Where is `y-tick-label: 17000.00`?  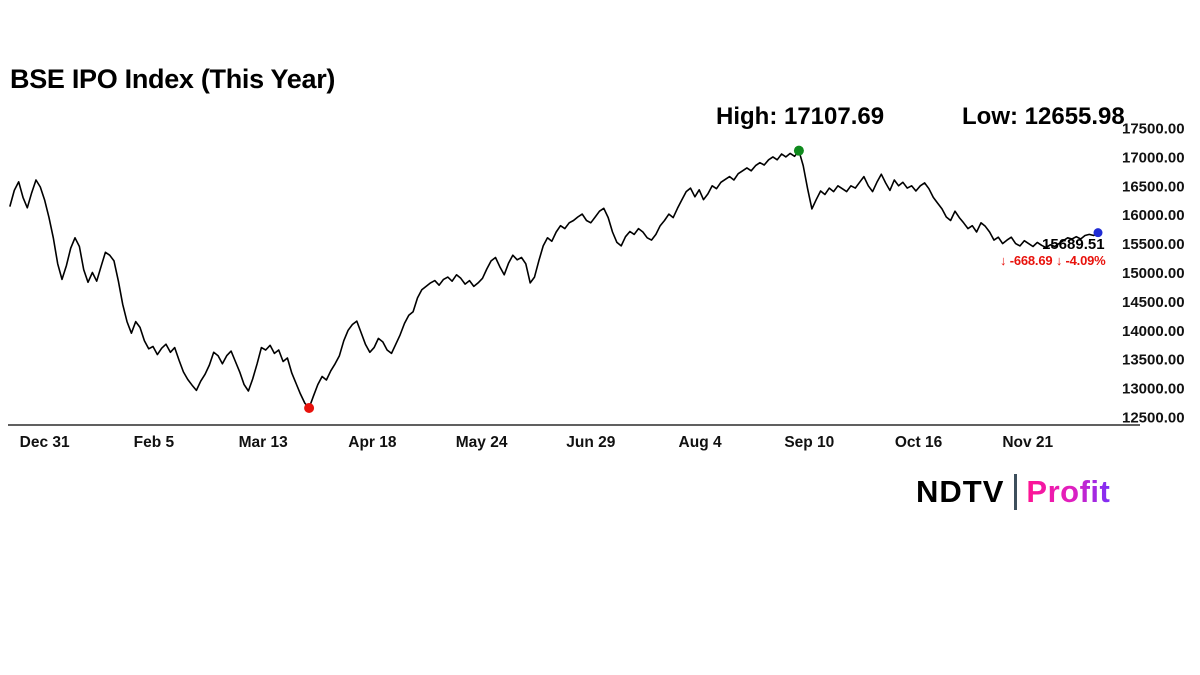
y-tick-label: 17000.00 is located at coordinates (1153, 157).